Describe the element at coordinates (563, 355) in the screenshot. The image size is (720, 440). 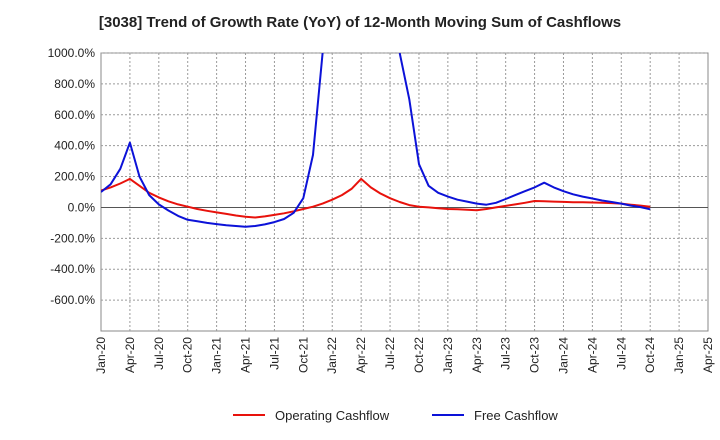
I see `x-tick-label: Jan-24` at that location.